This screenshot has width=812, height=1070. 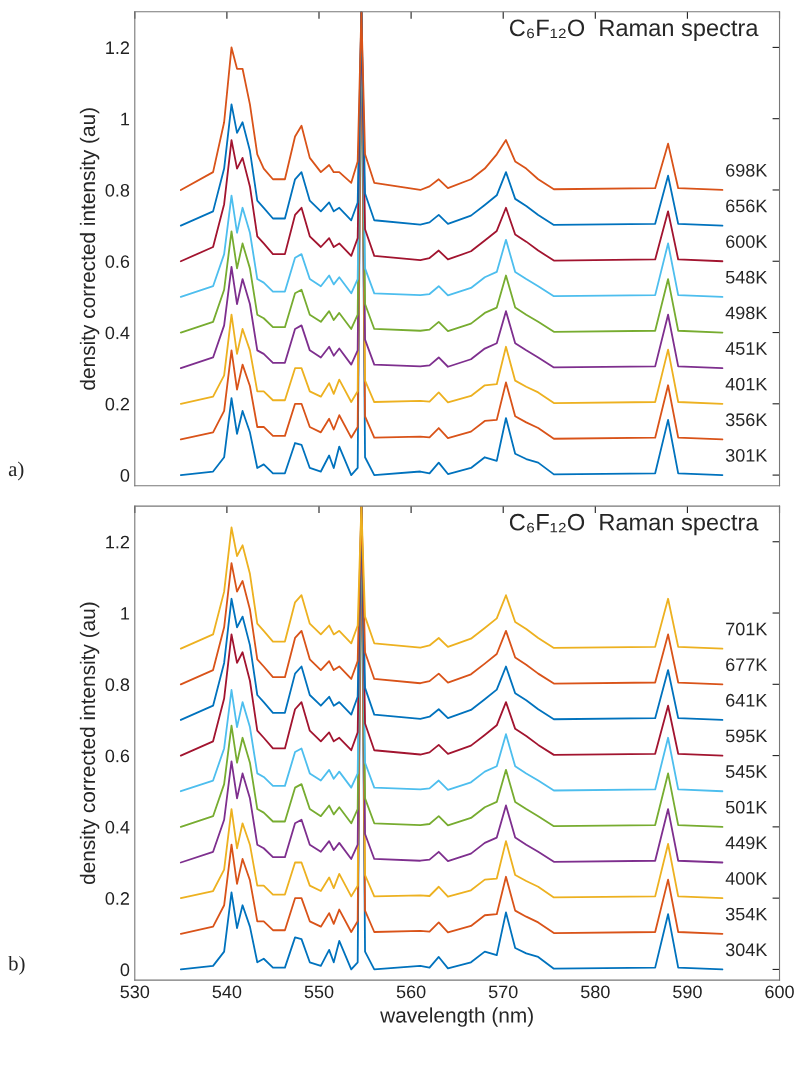 I want to click on series-label: 698K, so click(x=747, y=170).